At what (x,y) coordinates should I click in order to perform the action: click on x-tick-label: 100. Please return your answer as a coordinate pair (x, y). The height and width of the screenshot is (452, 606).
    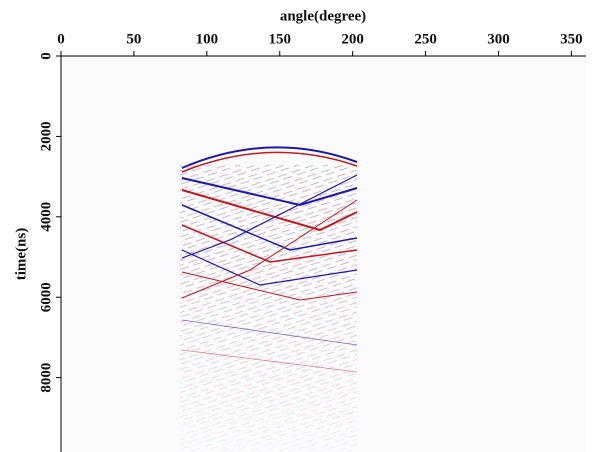
    Looking at the image, I should click on (207, 39).